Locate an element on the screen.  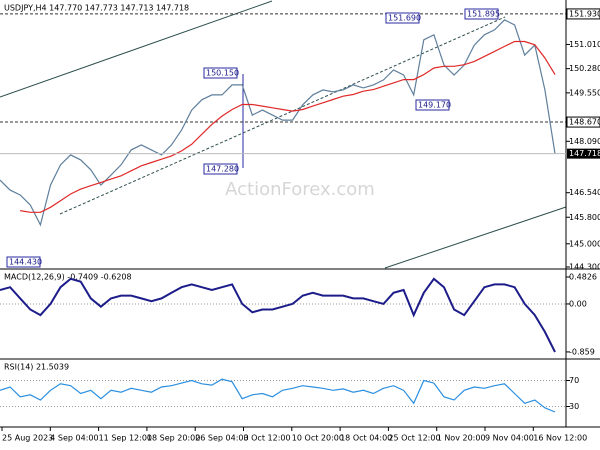
x-tick-label: 18 Oct 04:00 is located at coordinates (366, 438).